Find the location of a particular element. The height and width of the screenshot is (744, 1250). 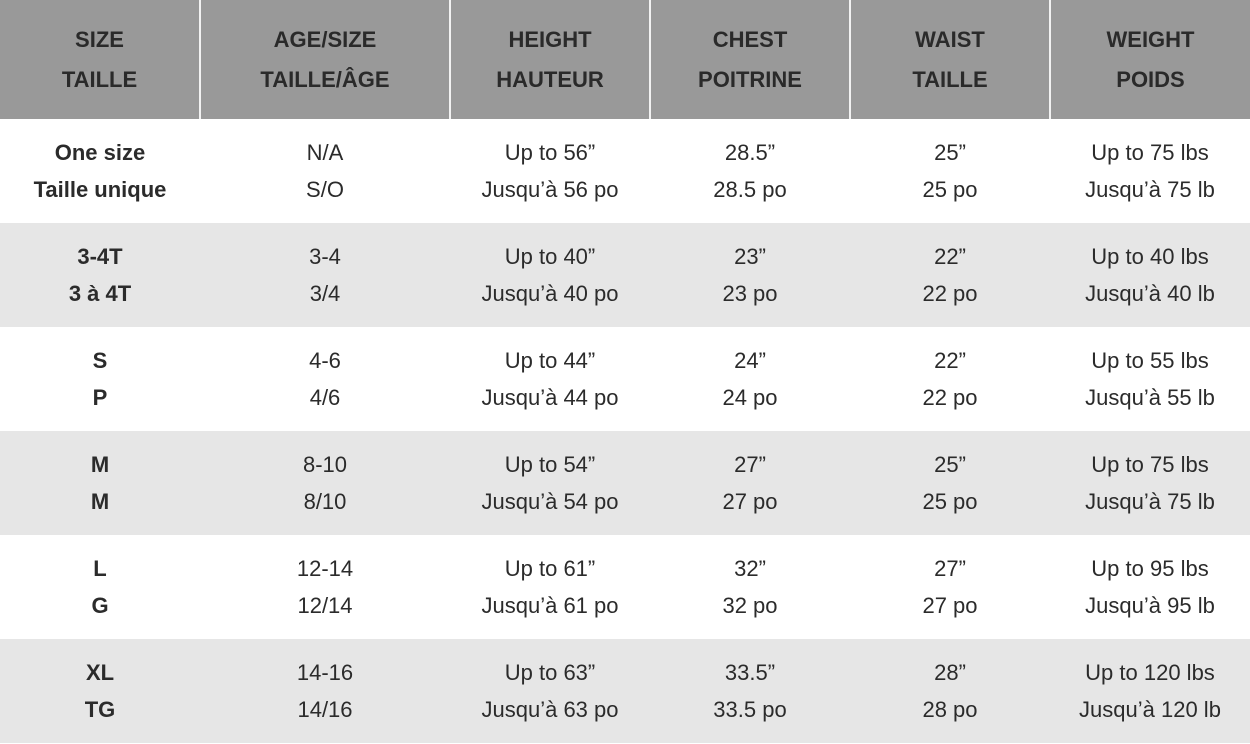

header-label: TAILLE/ÂGE is located at coordinates (325, 79).